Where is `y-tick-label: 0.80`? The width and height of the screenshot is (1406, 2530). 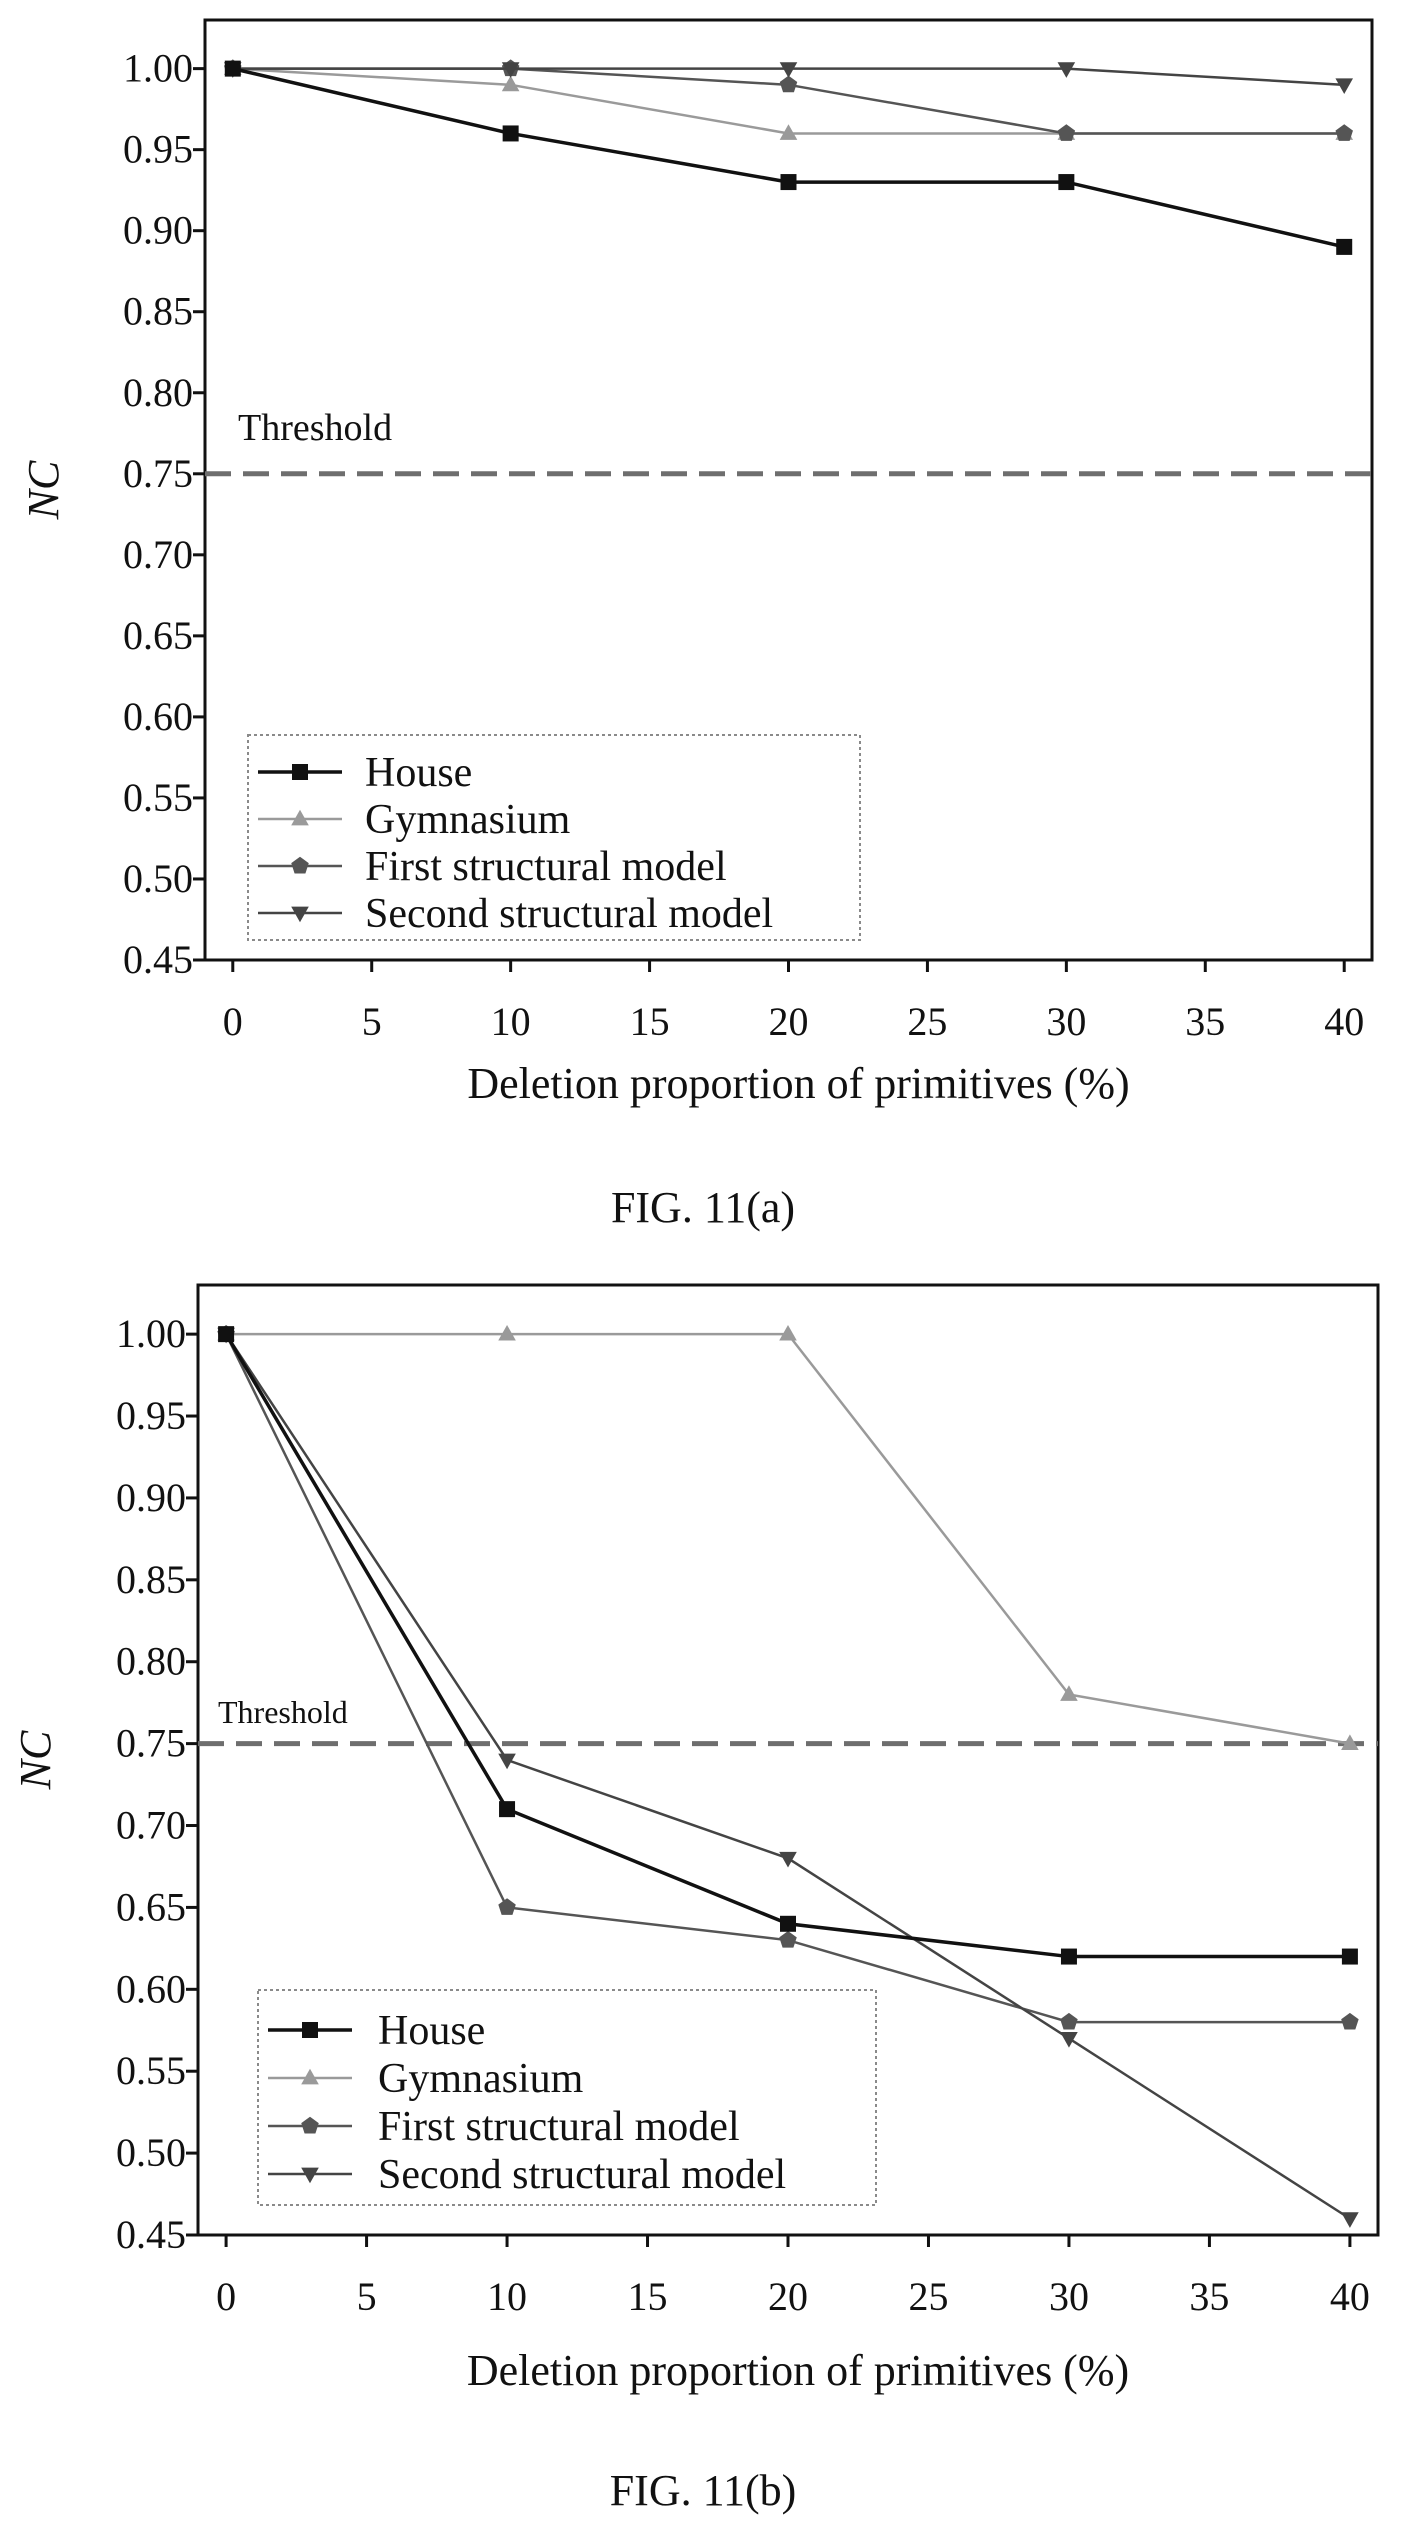 y-tick-label: 0.80 is located at coordinates (151, 1661).